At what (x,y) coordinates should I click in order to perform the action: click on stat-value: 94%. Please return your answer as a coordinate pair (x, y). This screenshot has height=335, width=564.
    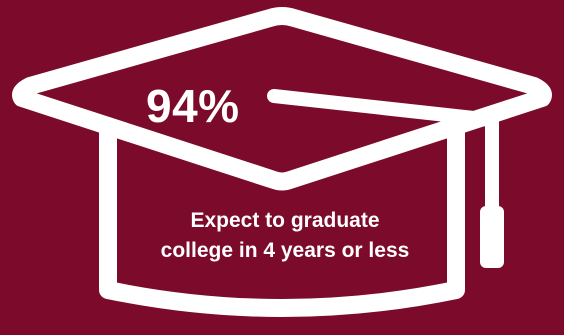
    Looking at the image, I should click on (193, 106).